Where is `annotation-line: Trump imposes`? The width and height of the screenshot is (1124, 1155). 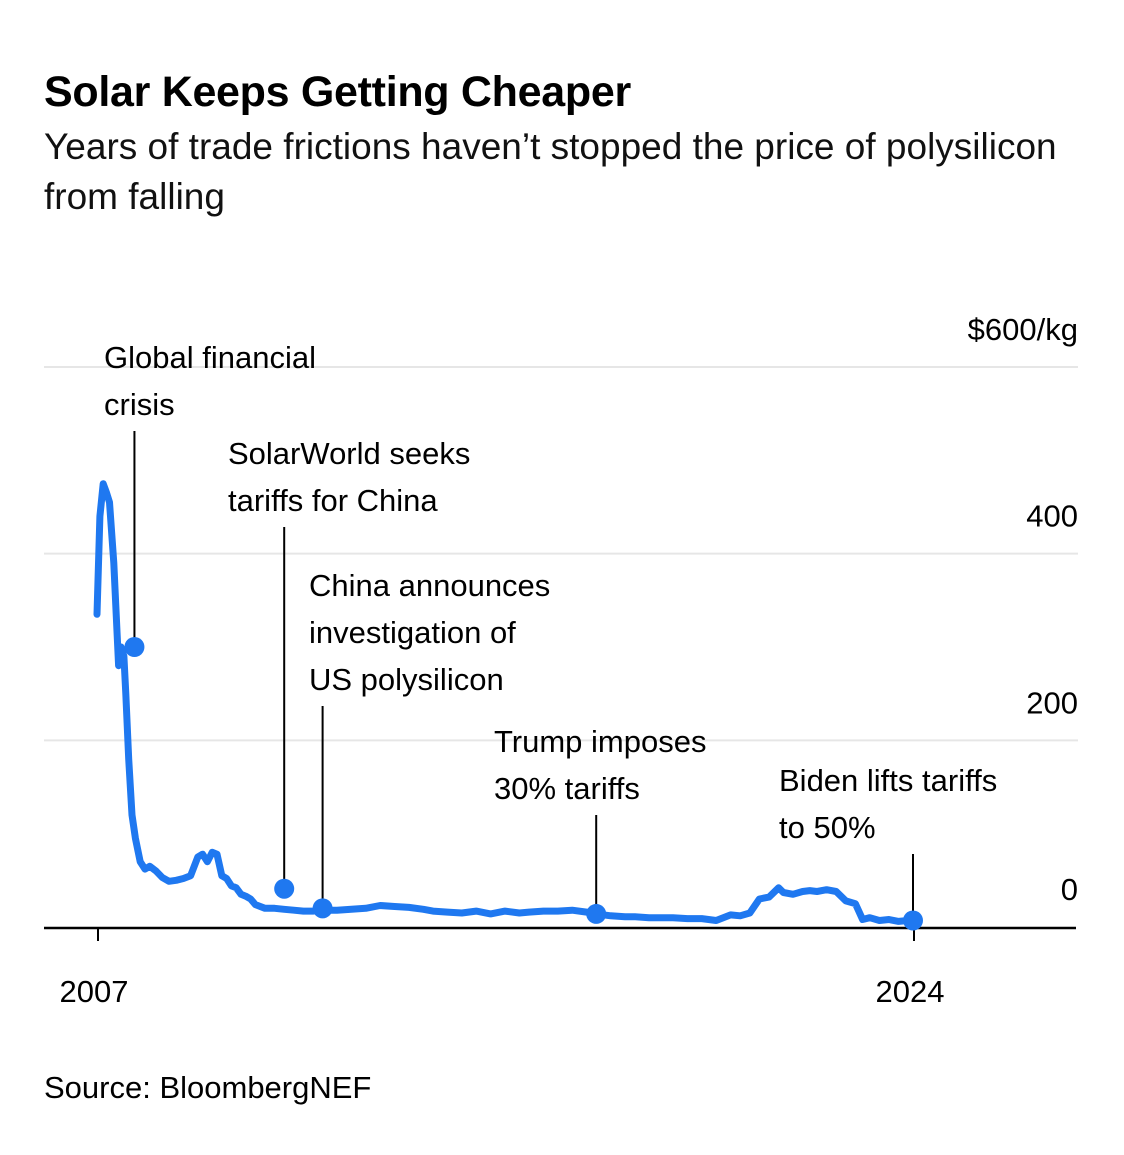
annotation-line: Trump imposes is located at coordinates (600, 741).